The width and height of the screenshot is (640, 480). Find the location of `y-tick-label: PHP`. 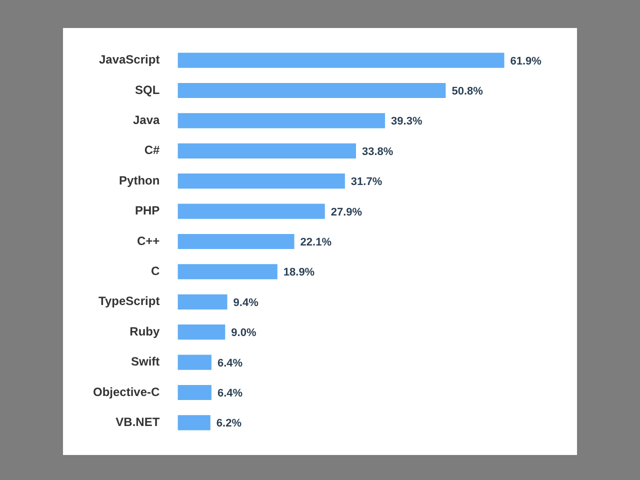

y-tick-label: PHP is located at coordinates (147, 211).